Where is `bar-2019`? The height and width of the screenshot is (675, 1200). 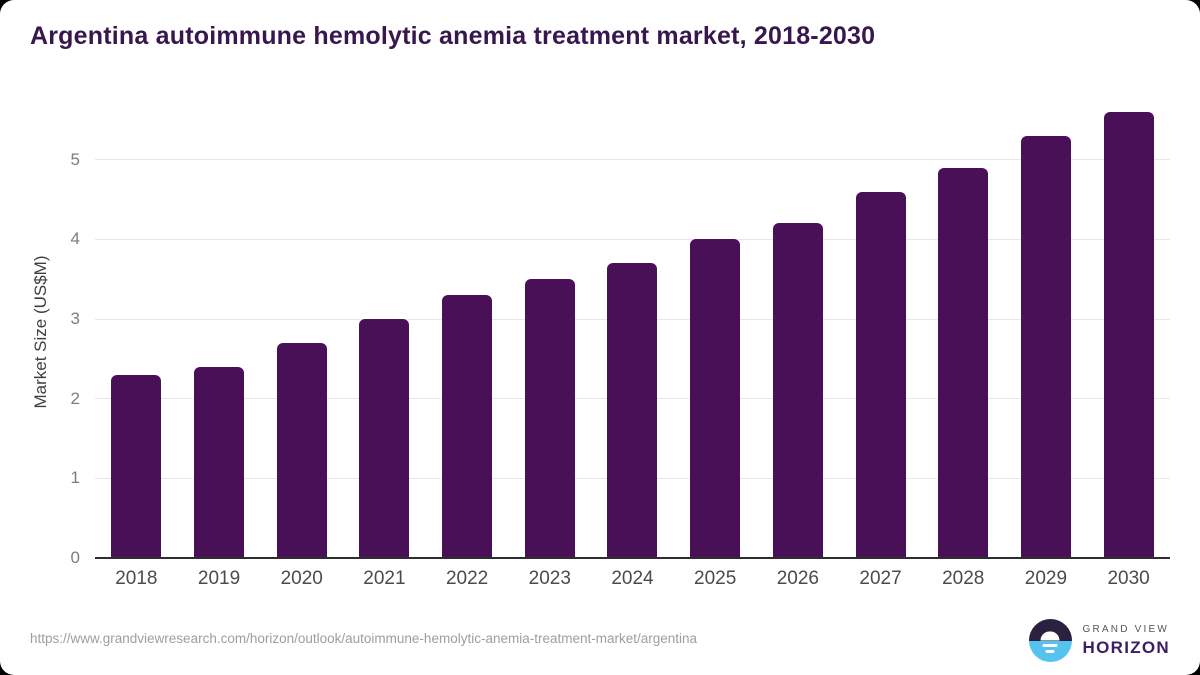
bar-2019 is located at coordinates (219, 462).